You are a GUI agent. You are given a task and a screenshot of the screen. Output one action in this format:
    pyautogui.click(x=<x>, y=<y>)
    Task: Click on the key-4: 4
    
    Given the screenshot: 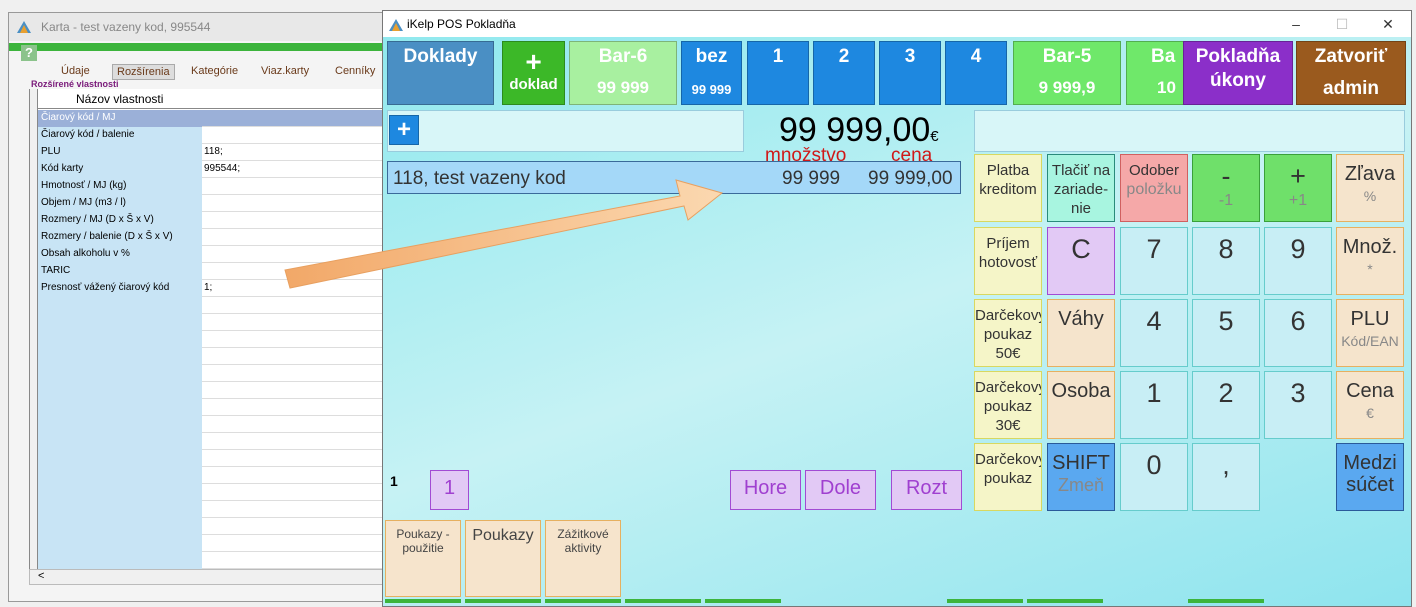 What is the action you would take?
    pyautogui.click(x=1154, y=333)
    